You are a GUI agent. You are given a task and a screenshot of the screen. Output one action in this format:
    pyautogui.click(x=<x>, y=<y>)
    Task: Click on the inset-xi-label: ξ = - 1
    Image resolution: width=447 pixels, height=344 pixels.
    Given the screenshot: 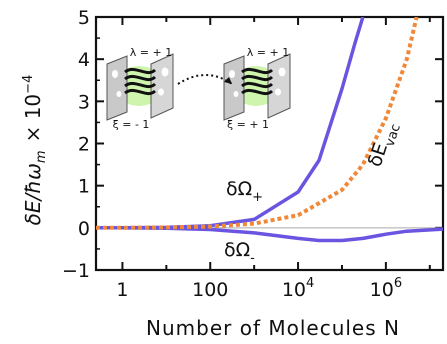 What is the action you would take?
    pyautogui.click(x=131, y=124)
    